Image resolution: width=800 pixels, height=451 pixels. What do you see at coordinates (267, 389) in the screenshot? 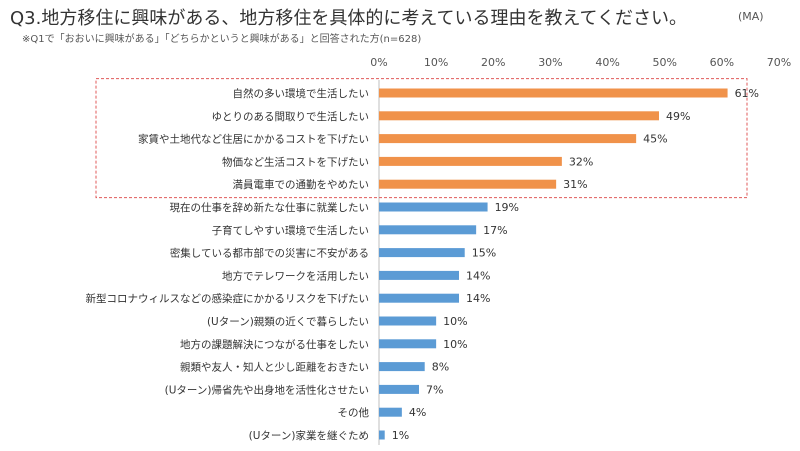
I see `category-label: (Uターン)帰省先や出身地を活性化させたい` at bounding box center [267, 389].